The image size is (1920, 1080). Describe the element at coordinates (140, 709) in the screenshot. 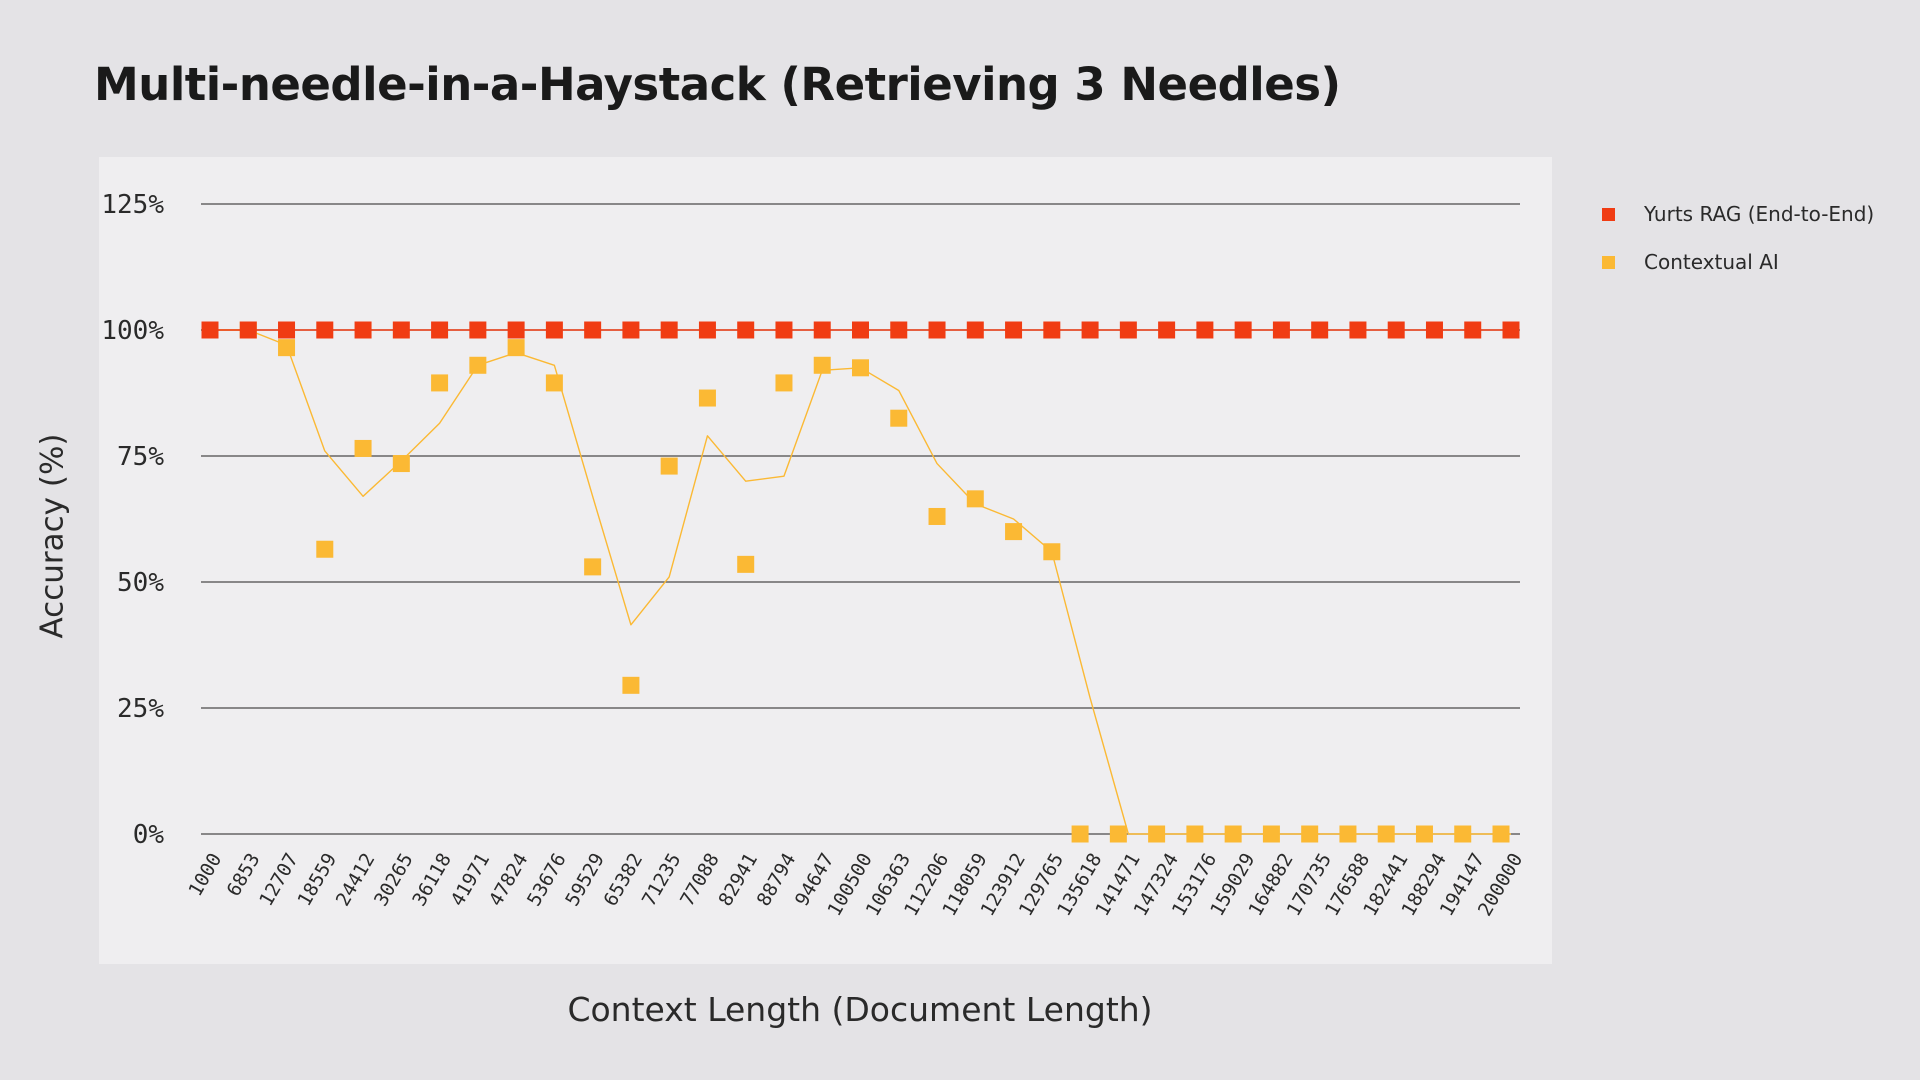

I see `y-tick-label: 25%` at that location.